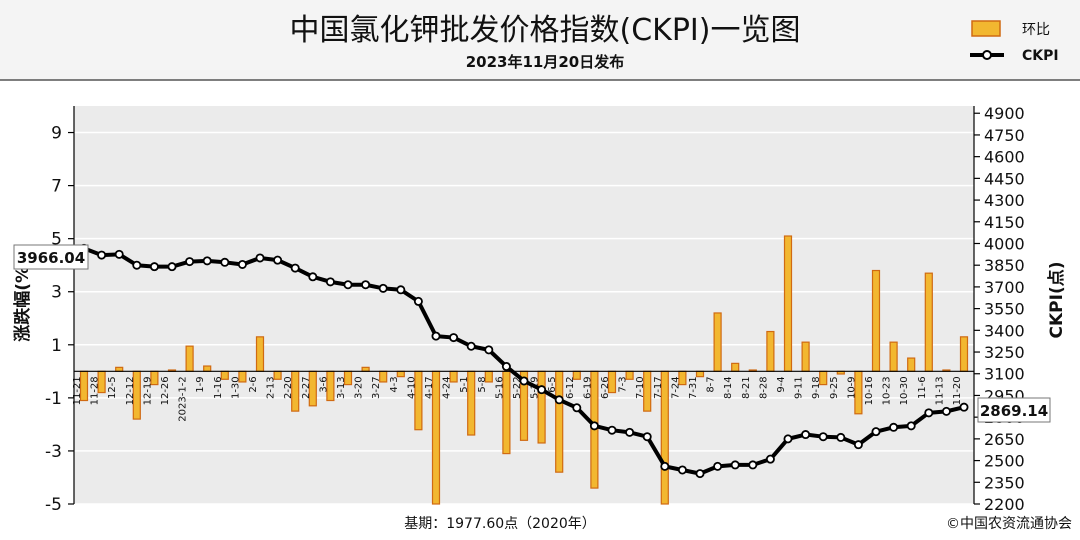 This screenshot has width=1080, height=540. What do you see at coordinates (545, 62) in the screenshot?
I see `chart-subtitle: 2023年11月20日发布` at bounding box center [545, 62].